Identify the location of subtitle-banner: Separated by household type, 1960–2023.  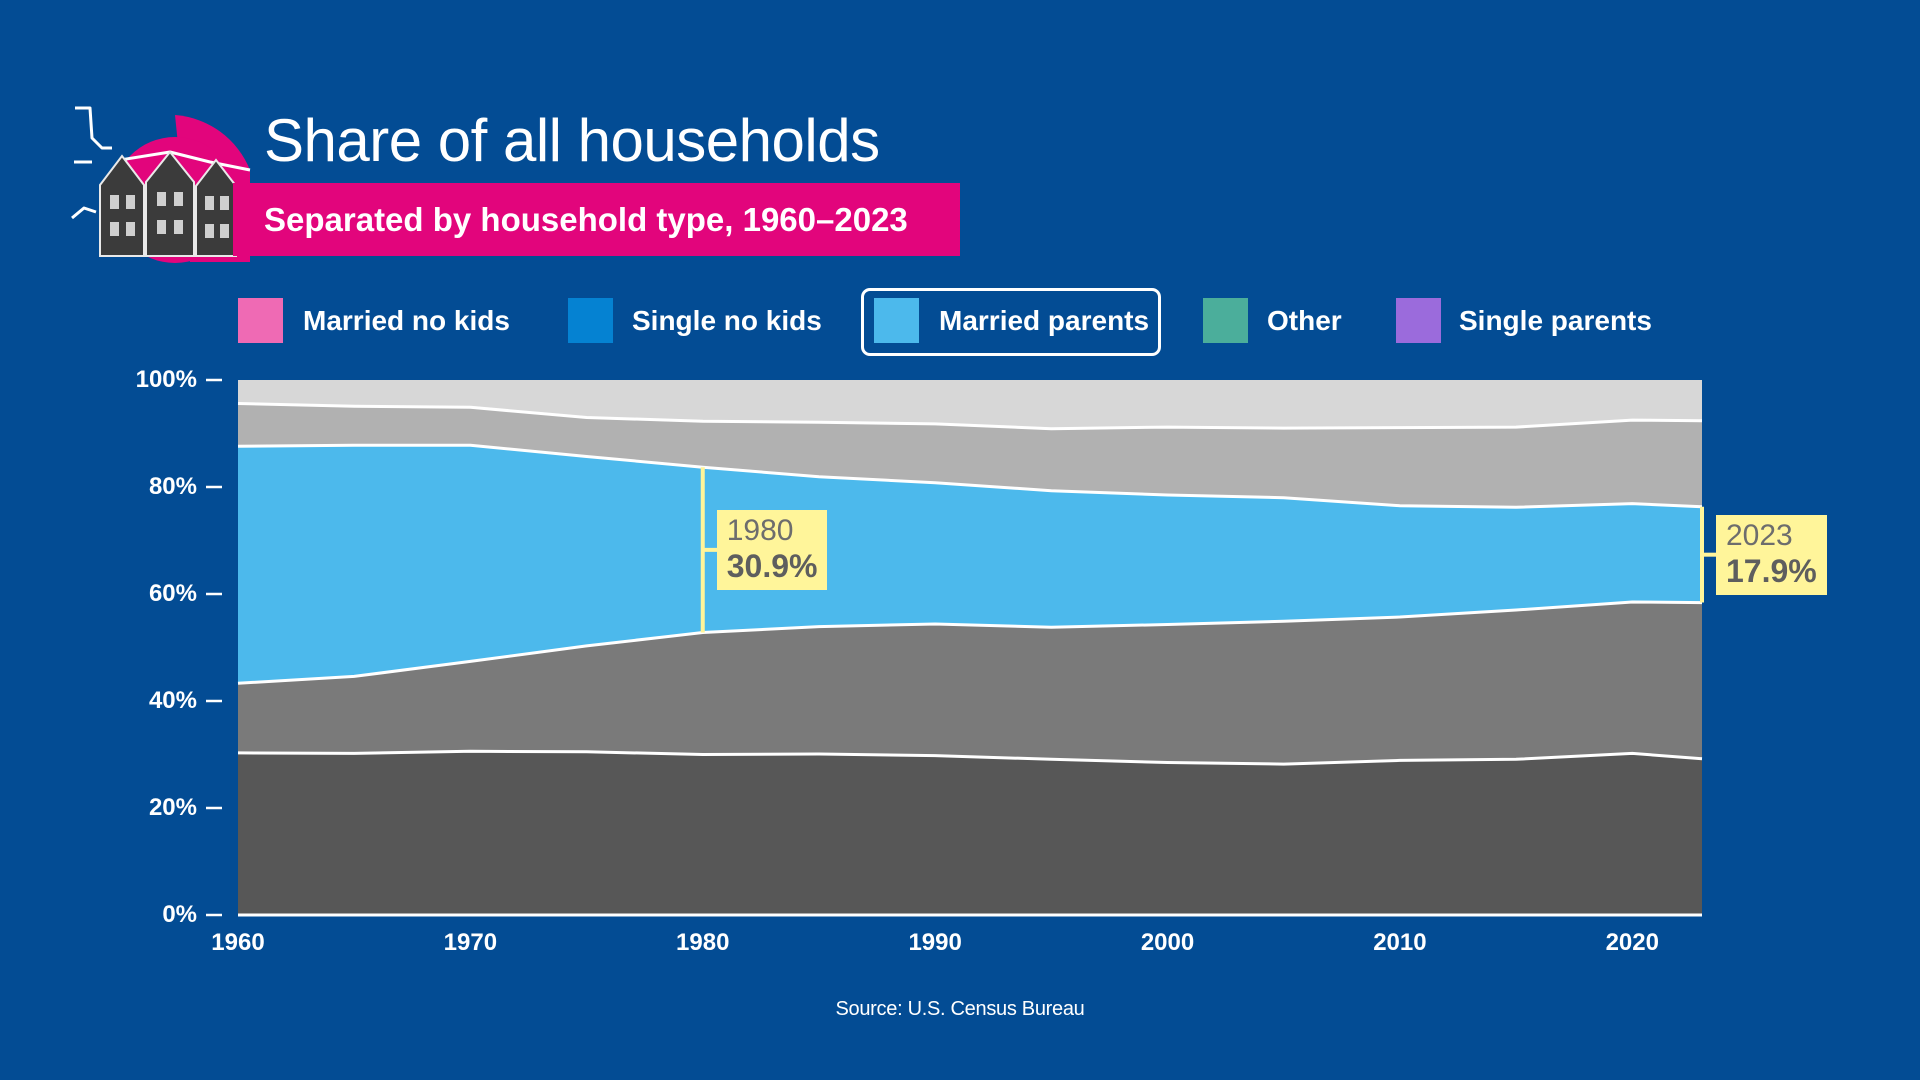
(596, 219).